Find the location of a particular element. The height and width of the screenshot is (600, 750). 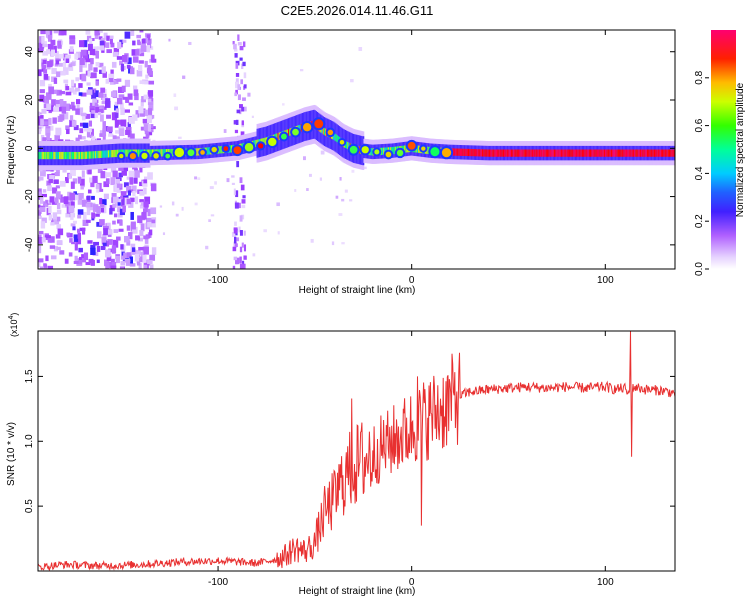

y-tick-label: 0 is located at coordinates (29, 148).